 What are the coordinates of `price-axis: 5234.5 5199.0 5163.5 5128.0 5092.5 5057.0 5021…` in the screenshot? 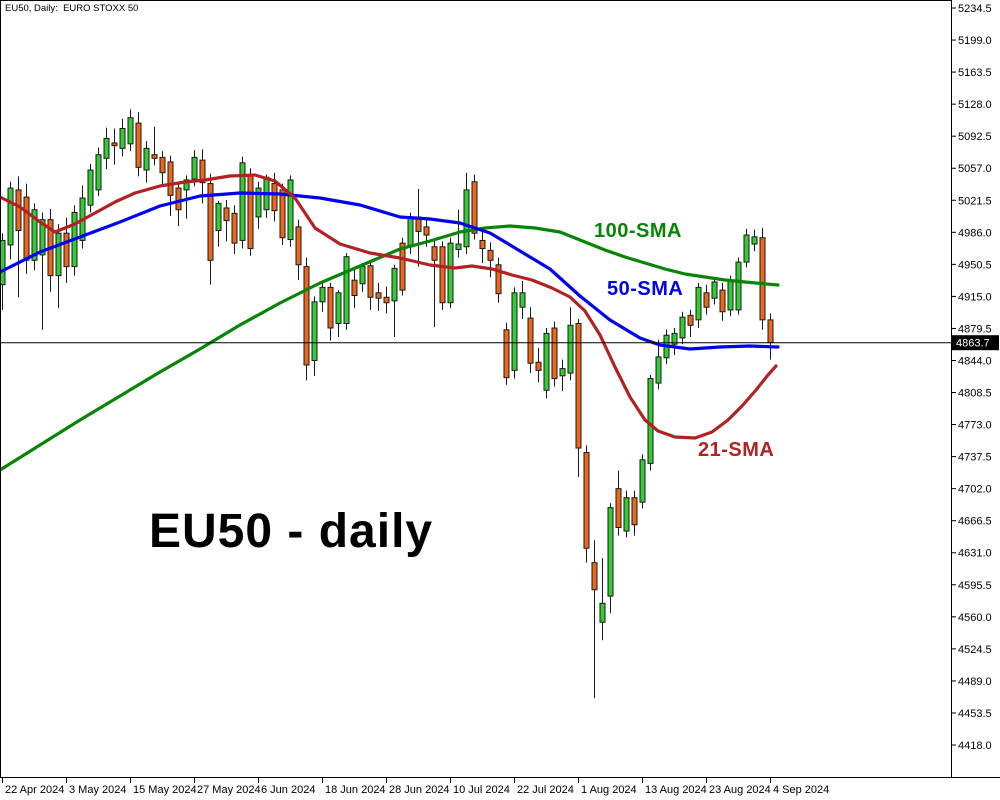 It's located at (971, 377).